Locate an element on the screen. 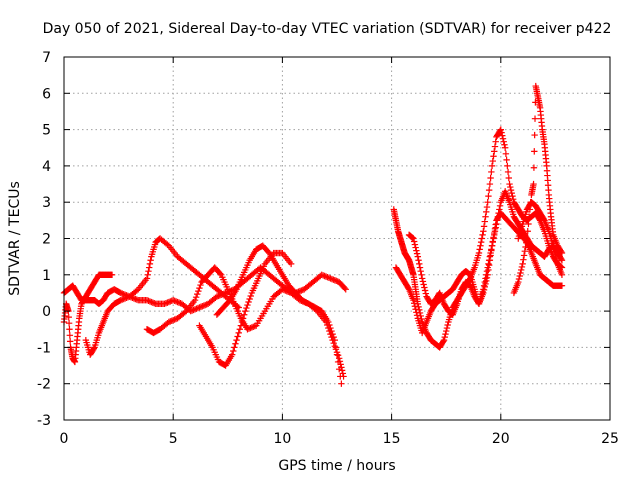 This screenshot has height=480, width=640. series-pass-f is located at coordinates (279, 314).